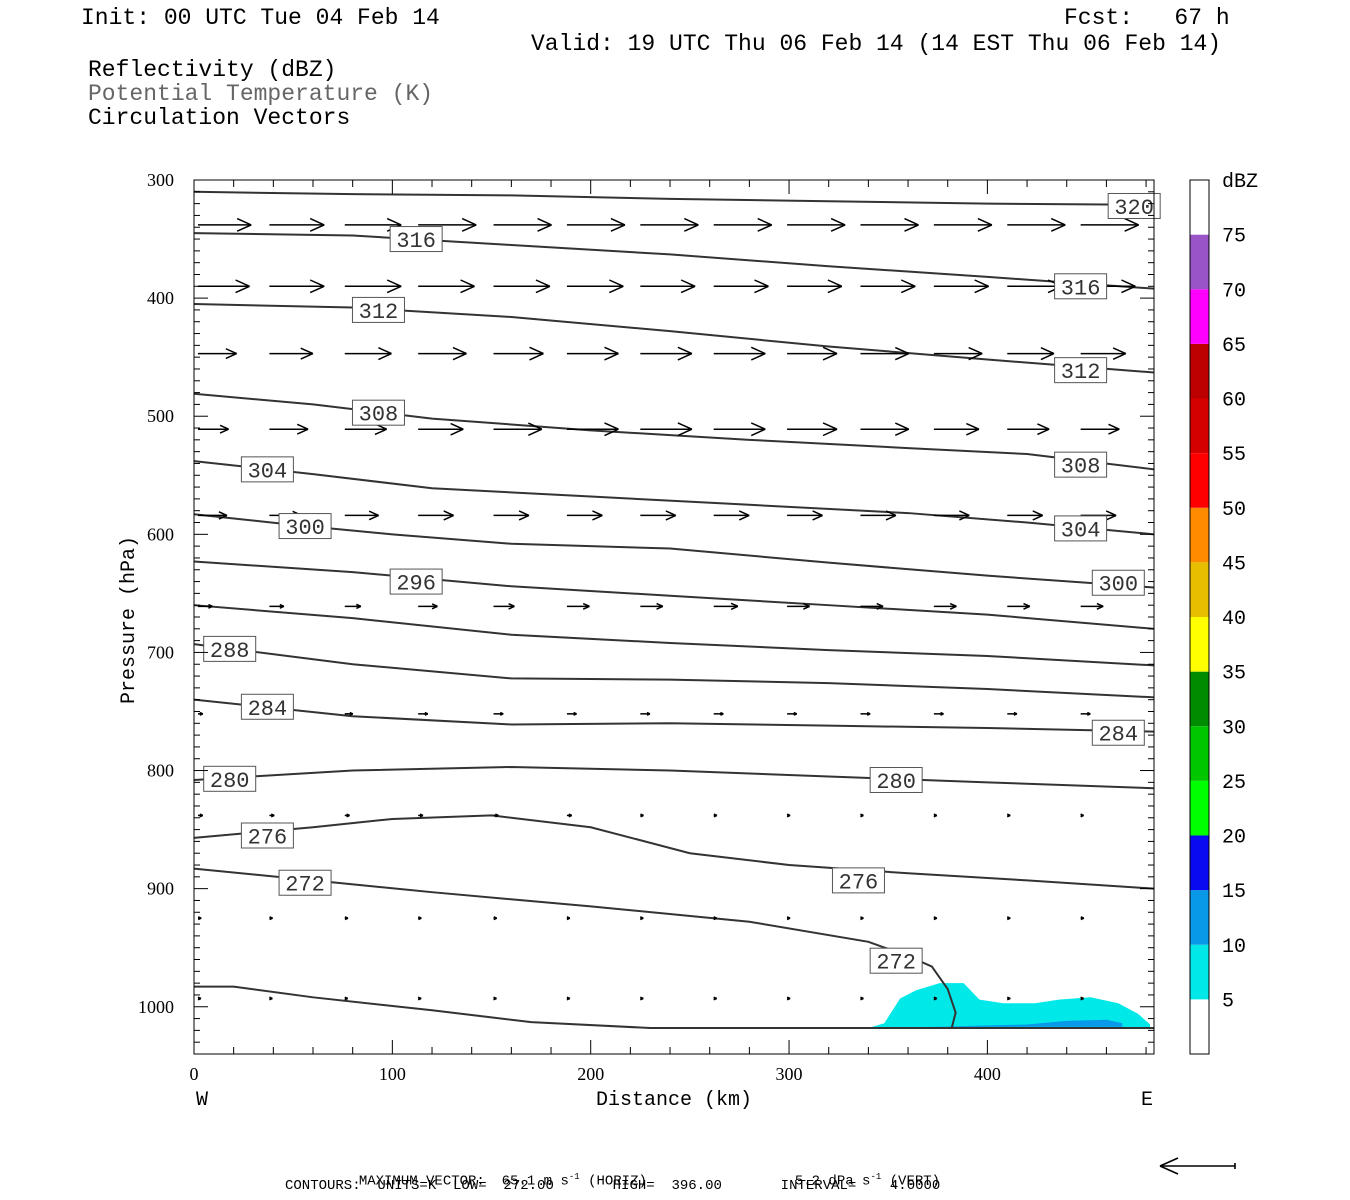 This screenshot has height=1200, width=1350. Describe the element at coordinates (160, 652) in the screenshot. I see `y-tick-label: 700` at that location.